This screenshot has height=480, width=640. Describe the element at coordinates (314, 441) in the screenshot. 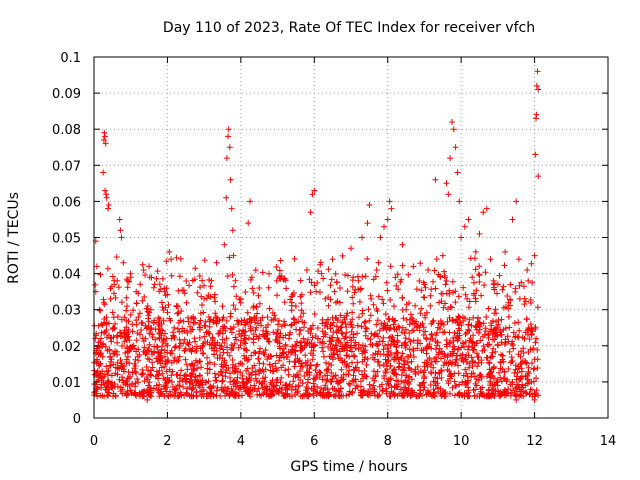

I see `x-tick-label: 6` at that location.